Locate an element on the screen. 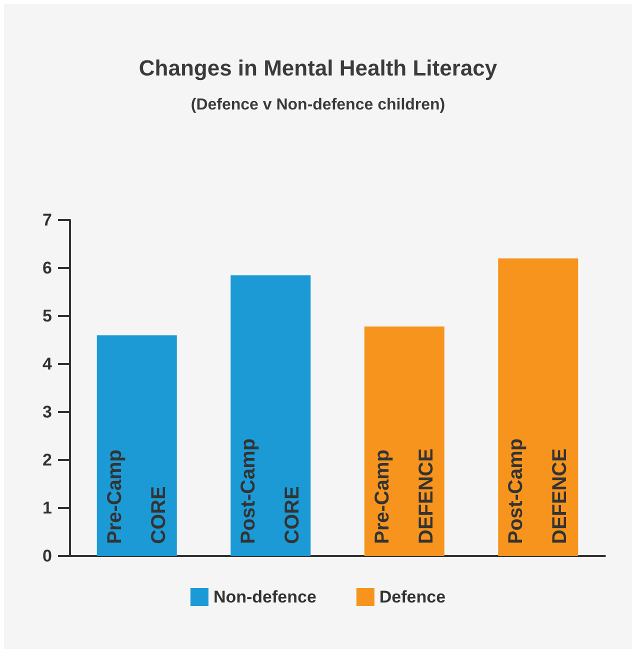 This screenshot has height=653, width=638. y-tick-label: 3 is located at coordinates (47, 412).